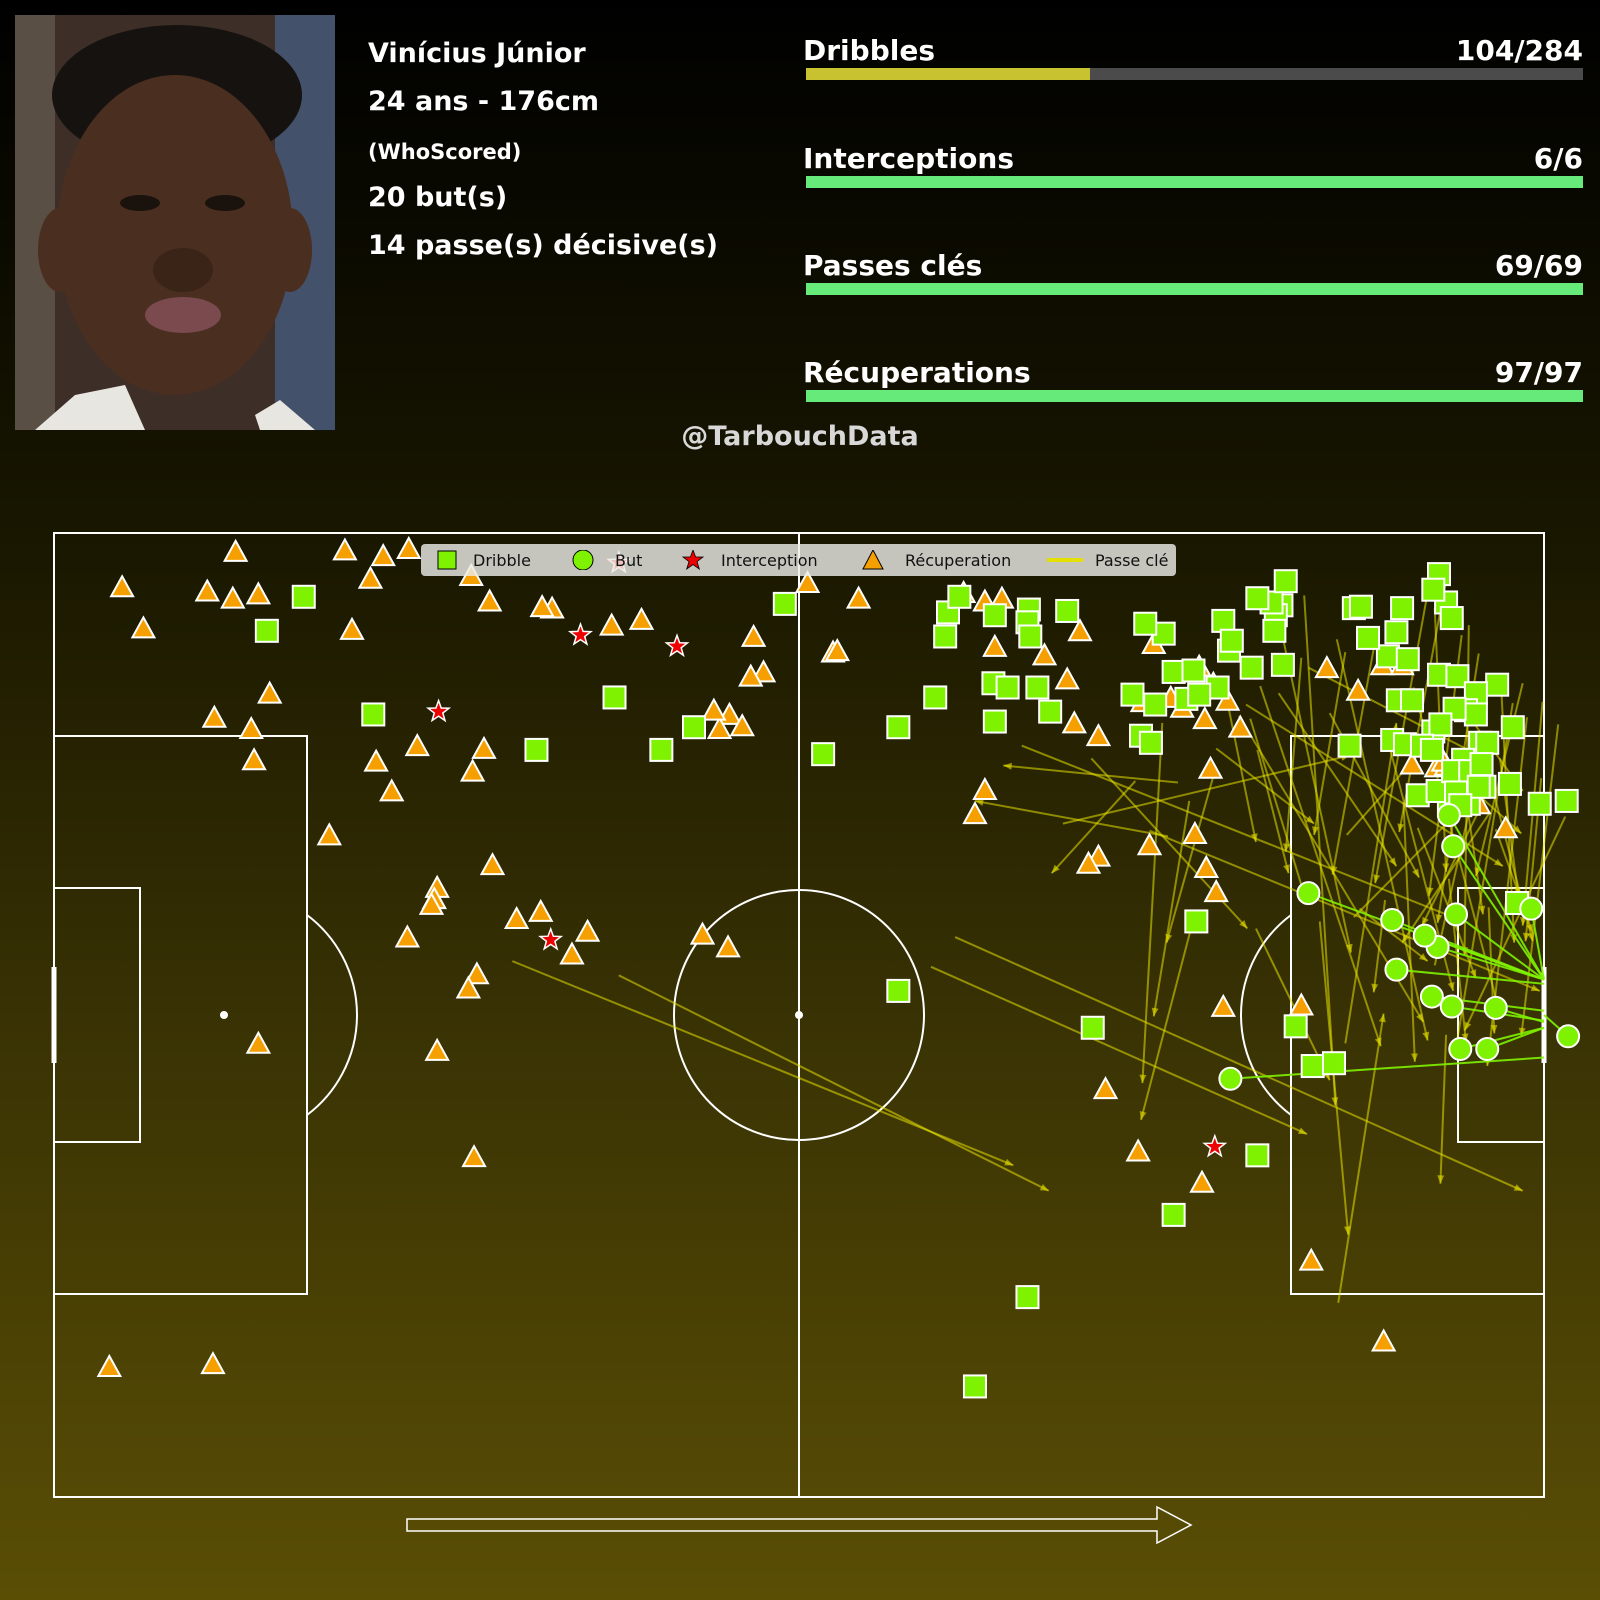  I want to click on stat-label: Interceptions, so click(908, 158).